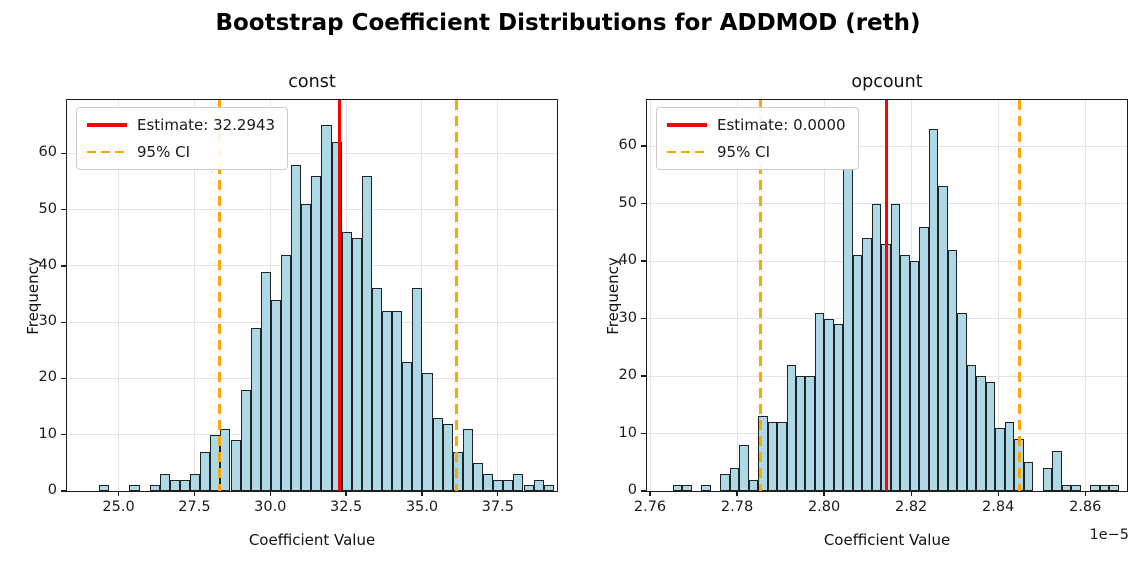 This screenshot has width=1136, height=569. I want to click on x-tick-label: 2.78, so click(737, 507).